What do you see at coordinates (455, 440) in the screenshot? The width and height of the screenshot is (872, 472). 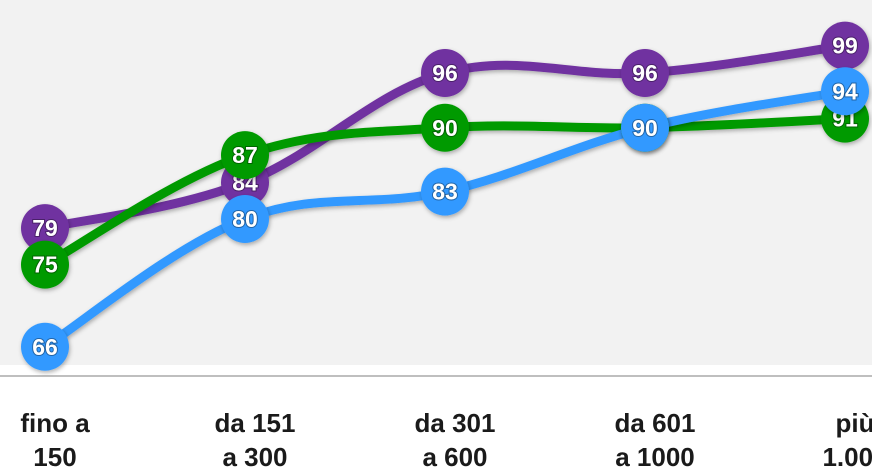 I see `x-tick-label: da 301 a 600` at bounding box center [455, 440].